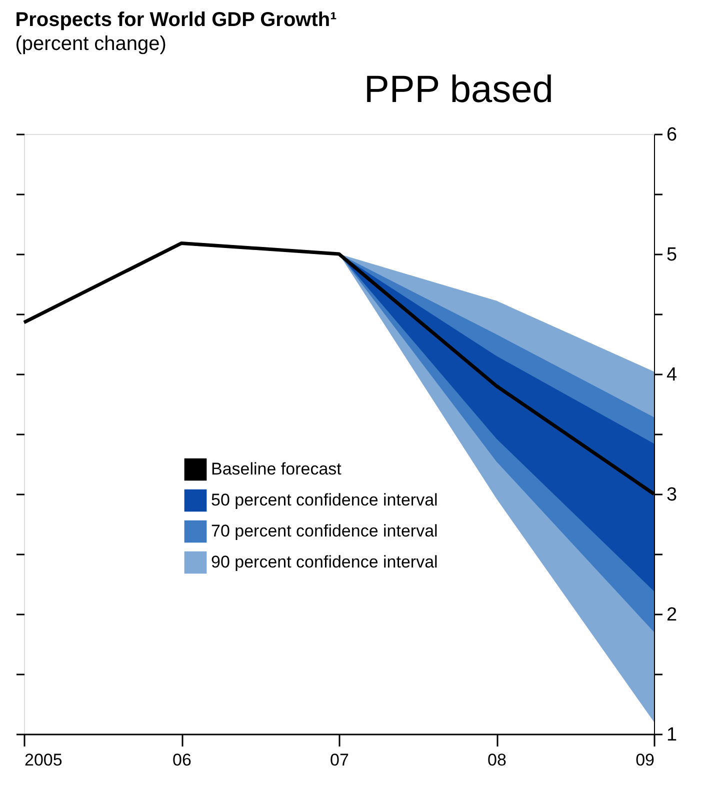  Describe the element at coordinates (497, 760) in the screenshot. I see `x-tick-label: 08` at that location.